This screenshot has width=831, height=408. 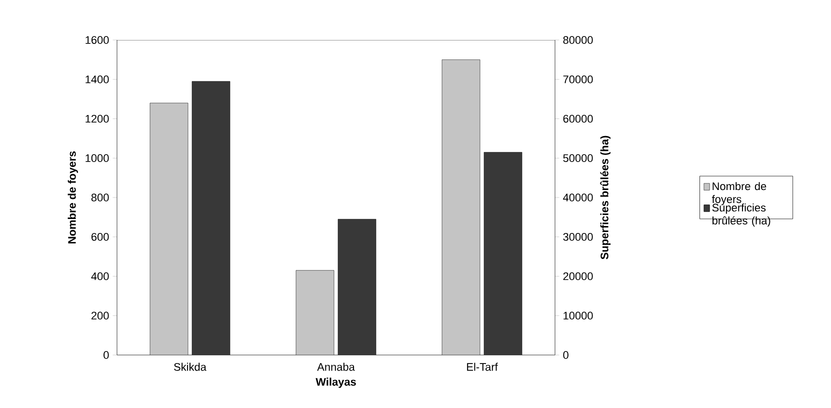 What do you see at coordinates (100, 316) in the screenshot?
I see `y-tick-label: 200` at bounding box center [100, 316].